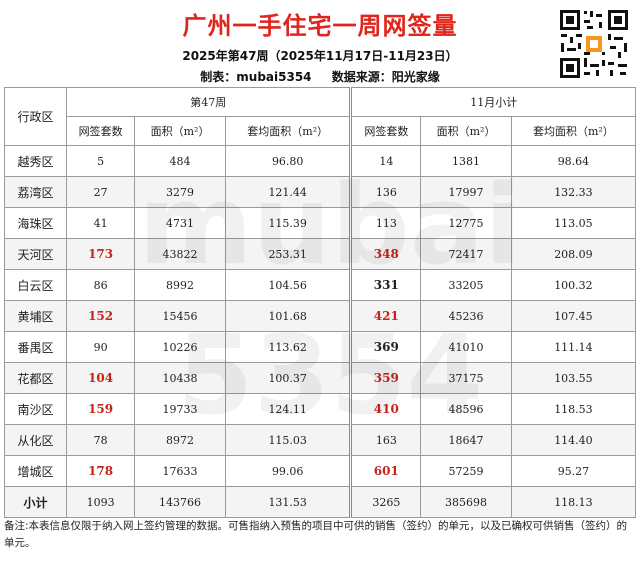  What do you see at coordinates (573, 471) in the screenshot?
I see `m-avg-cell: 95.27` at bounding box center [573, 471].